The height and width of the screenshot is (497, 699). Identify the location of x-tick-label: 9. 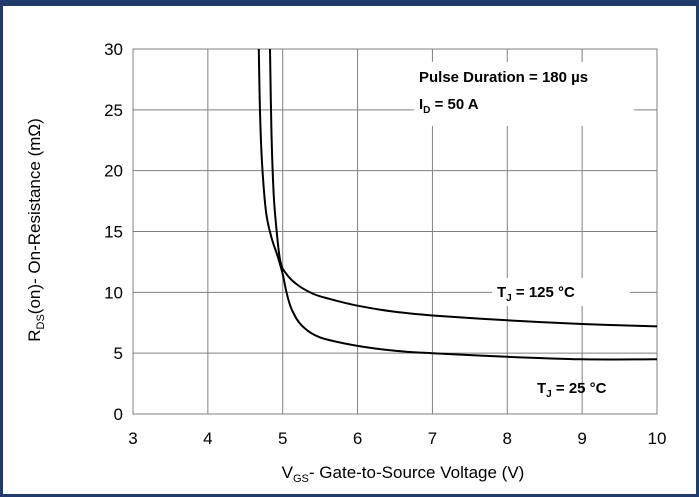
(581, 438).